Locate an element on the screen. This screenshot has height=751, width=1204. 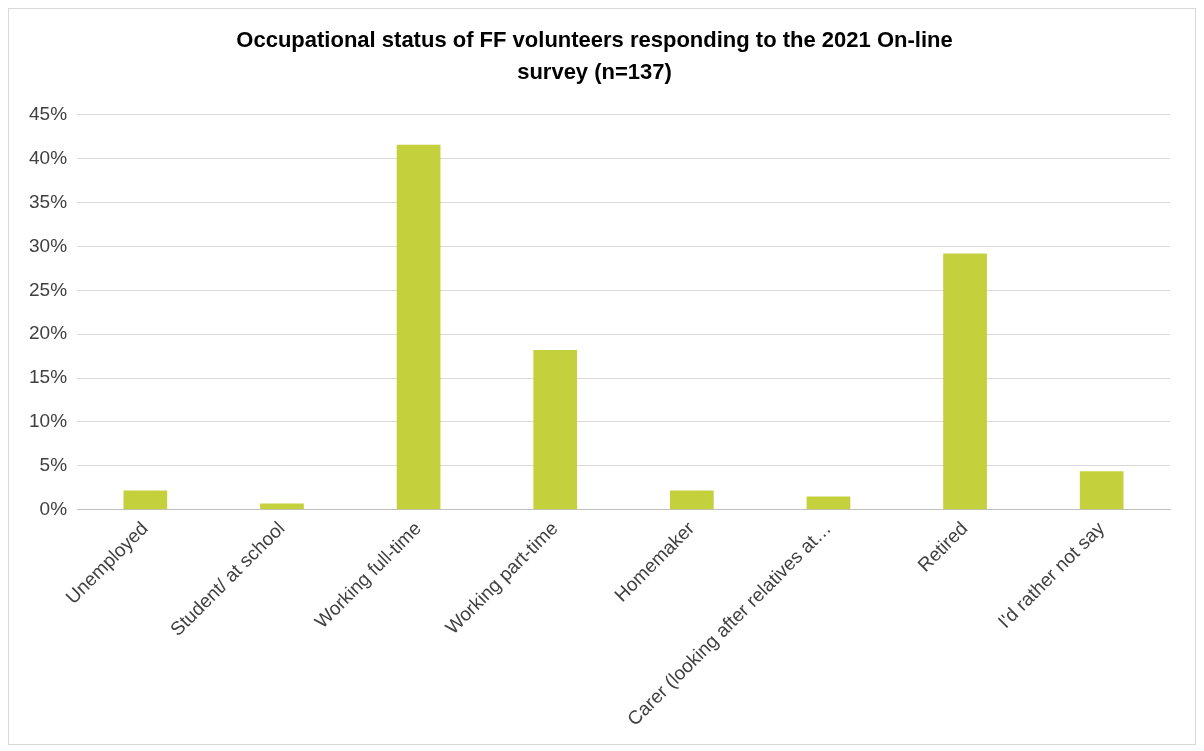
y-tick-label: 35% is located at coordinates (48, 201).